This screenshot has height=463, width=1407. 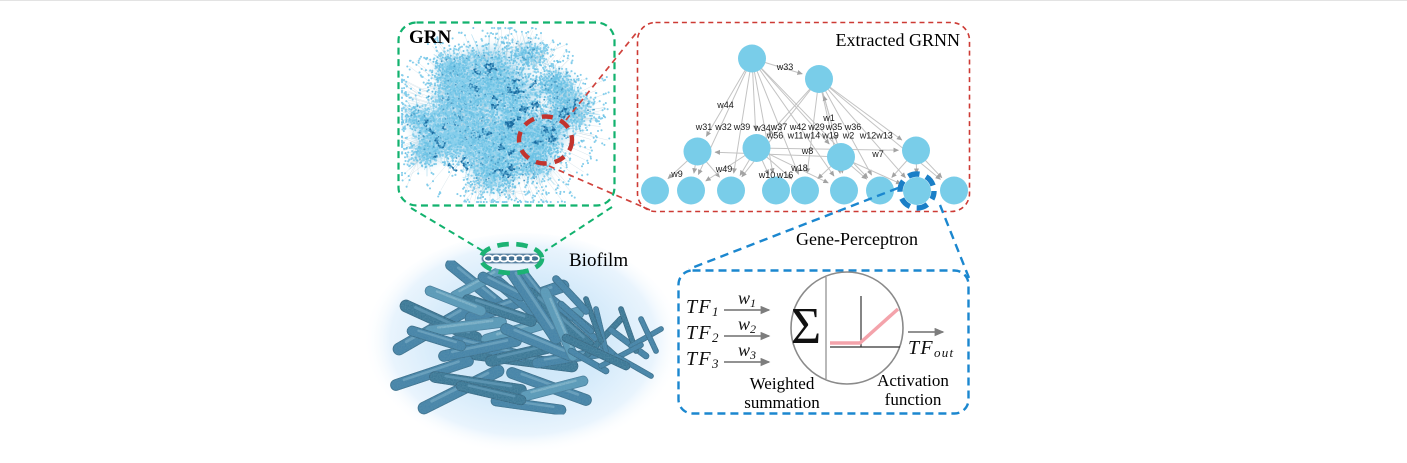 What do you see at coordinates (723, 127) in the screenshot?
I see `svg-text: w32` at bounding box center [723, 127].